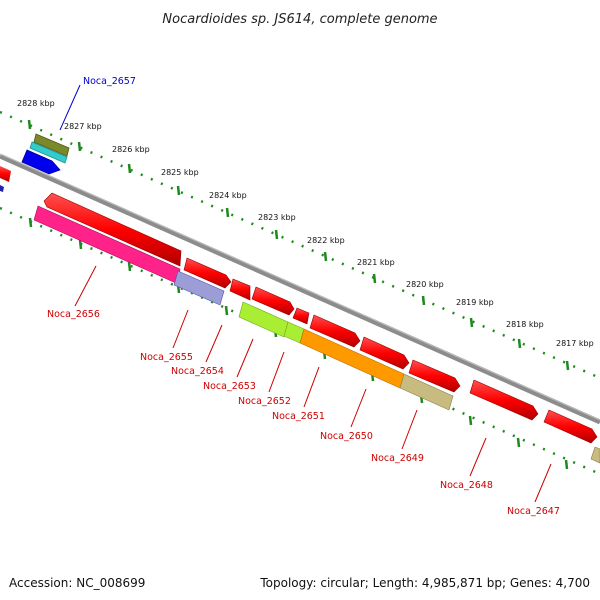  I want to click on gene-shape-noca-2651-small, so click(301, 316).